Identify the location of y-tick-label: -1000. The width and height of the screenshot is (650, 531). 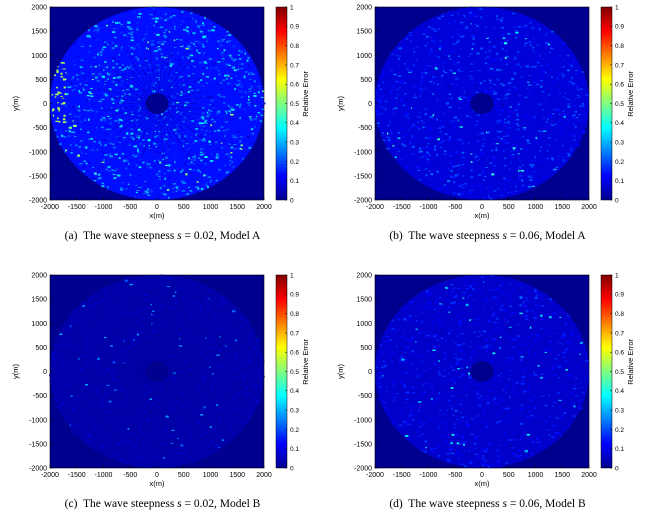
(363, 152).